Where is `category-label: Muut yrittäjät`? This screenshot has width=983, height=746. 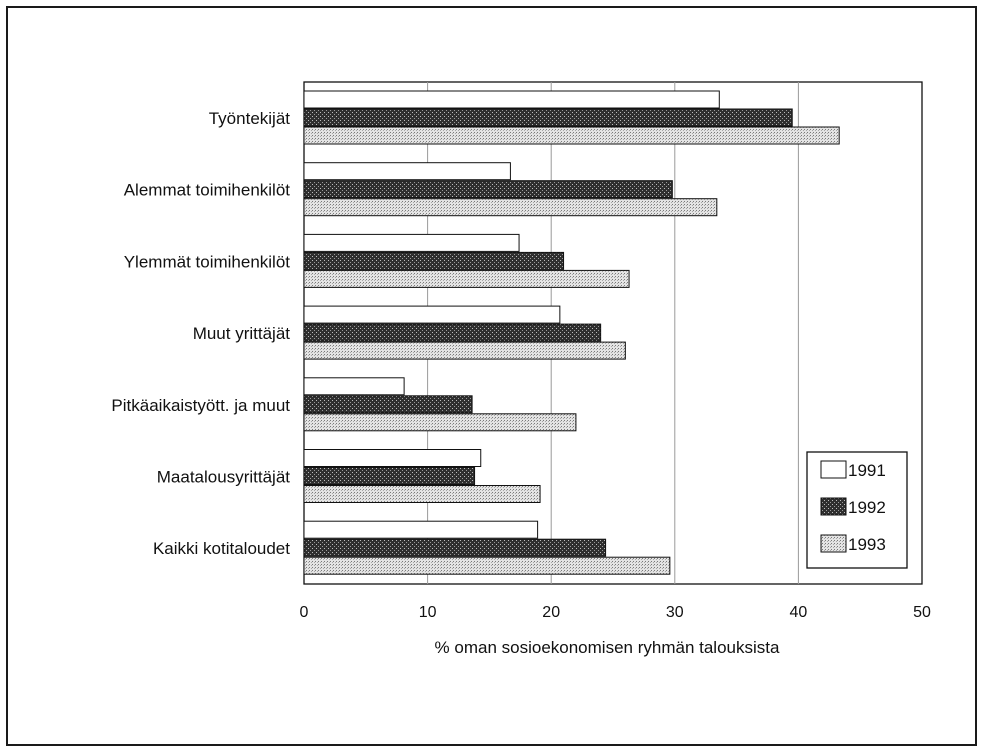 category-label: Muut yrittäjät is located at coordinates (242, 333).